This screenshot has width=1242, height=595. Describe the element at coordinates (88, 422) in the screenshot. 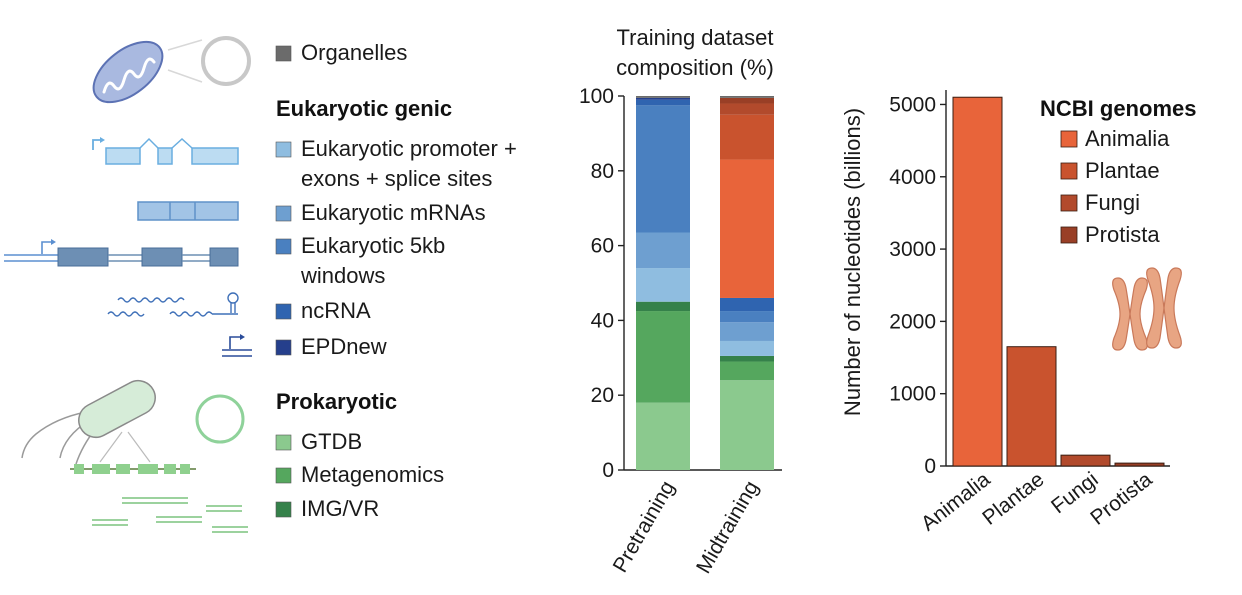

I see `bacterium-icon` at that location.